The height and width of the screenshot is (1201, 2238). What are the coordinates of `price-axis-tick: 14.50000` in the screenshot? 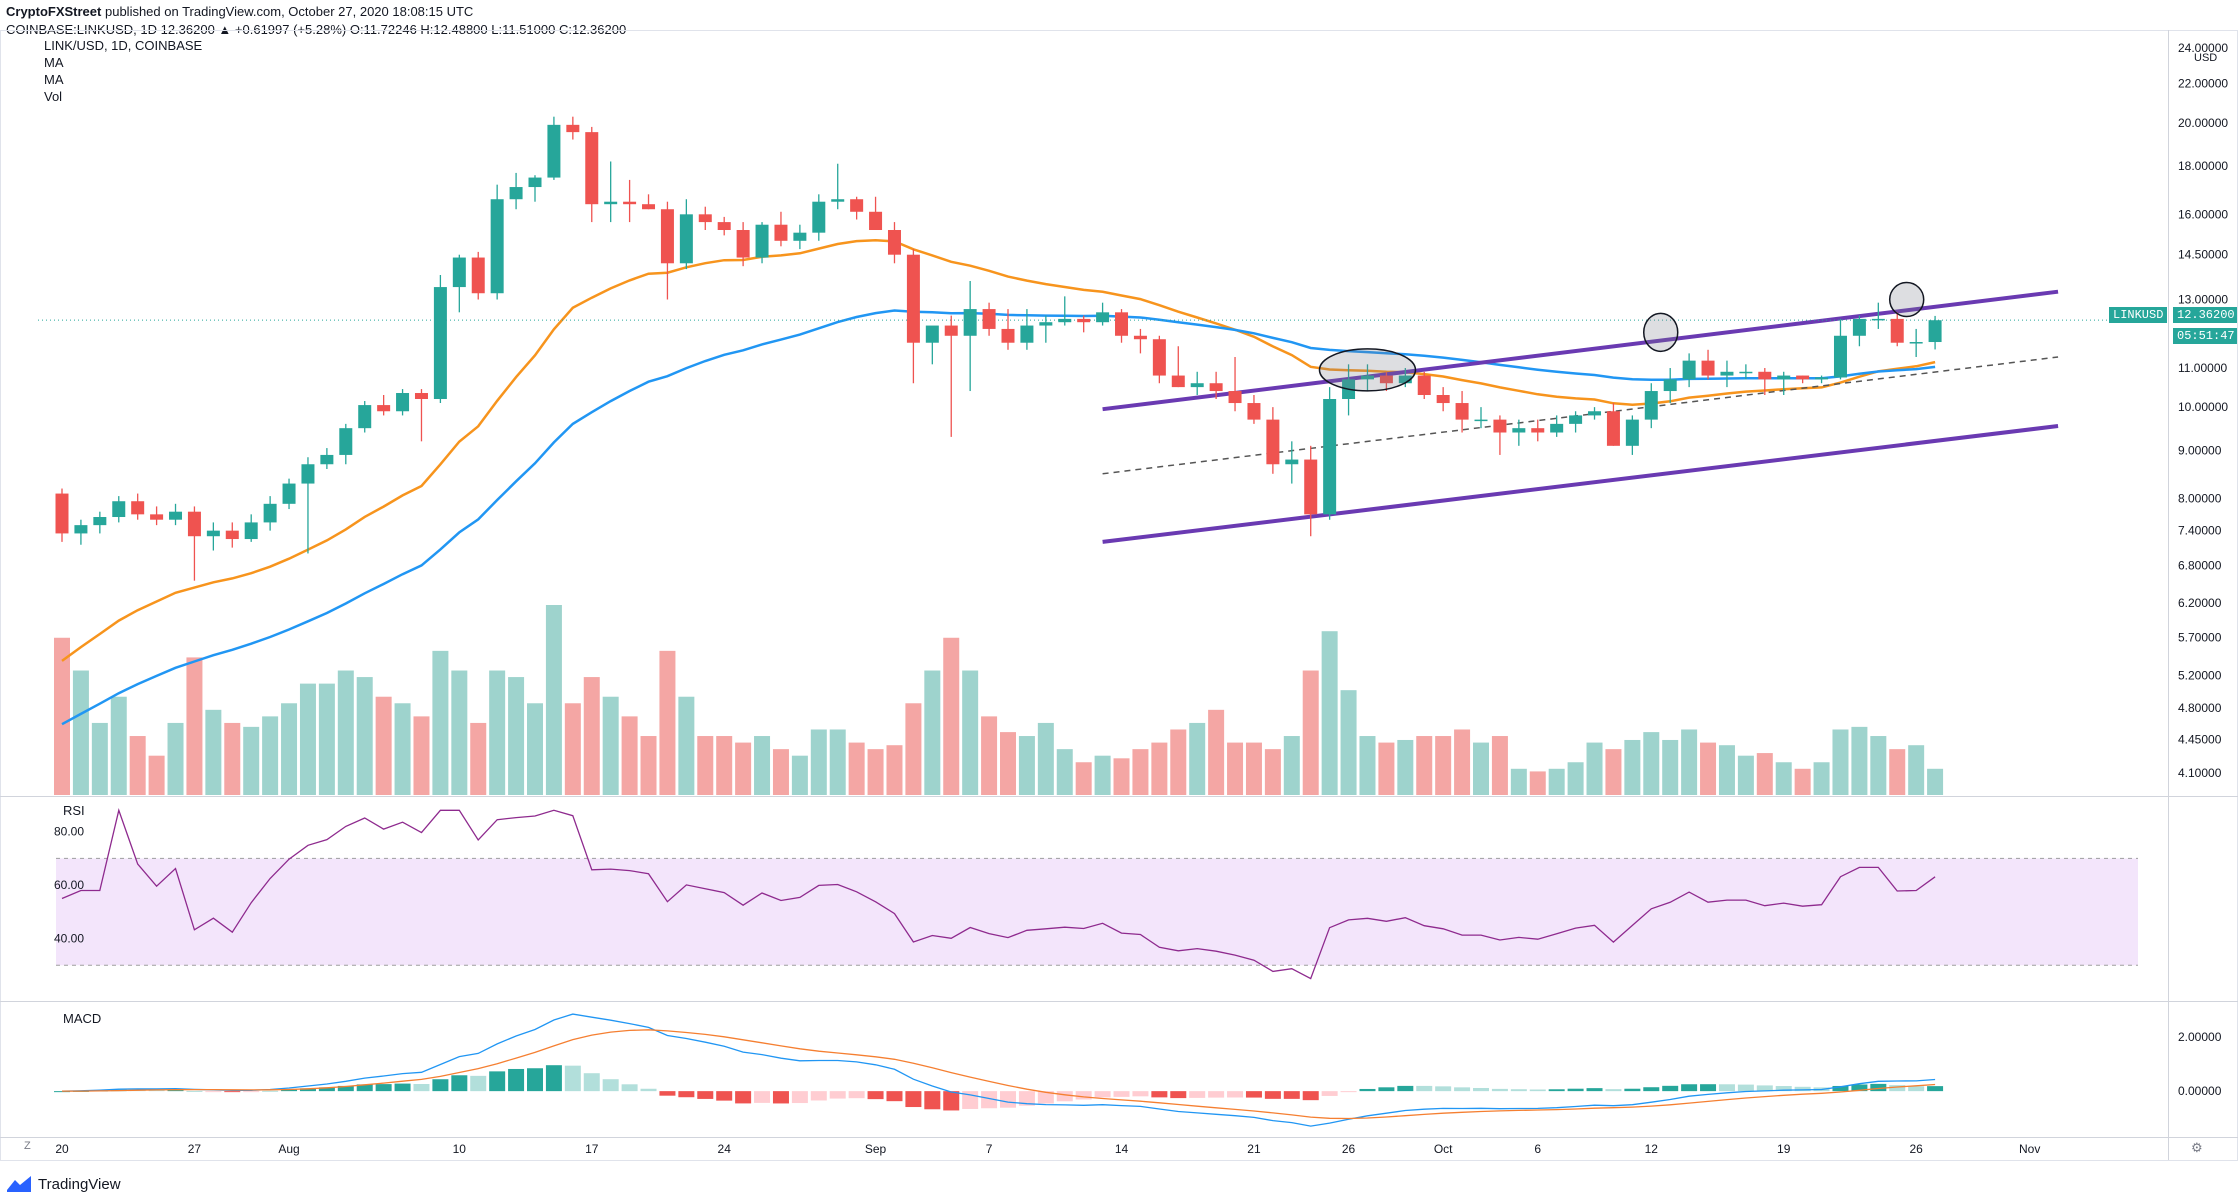 It's located at (2203, 255).